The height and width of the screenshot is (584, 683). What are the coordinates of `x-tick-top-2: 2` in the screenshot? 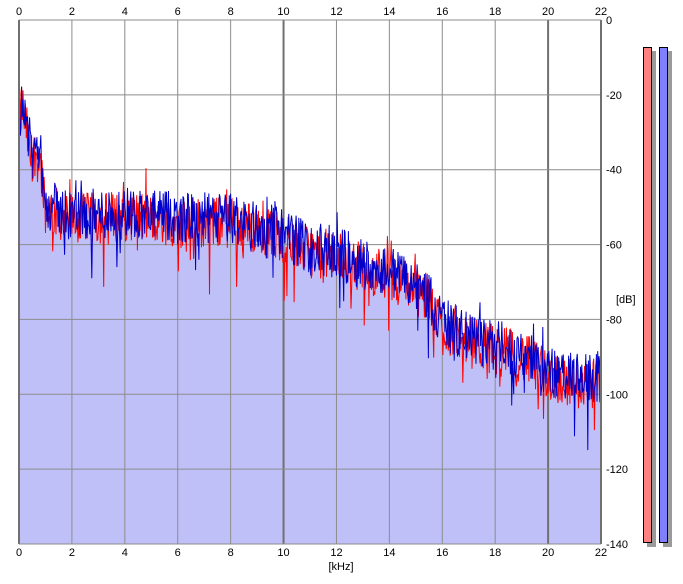 It's located at (72, 12).